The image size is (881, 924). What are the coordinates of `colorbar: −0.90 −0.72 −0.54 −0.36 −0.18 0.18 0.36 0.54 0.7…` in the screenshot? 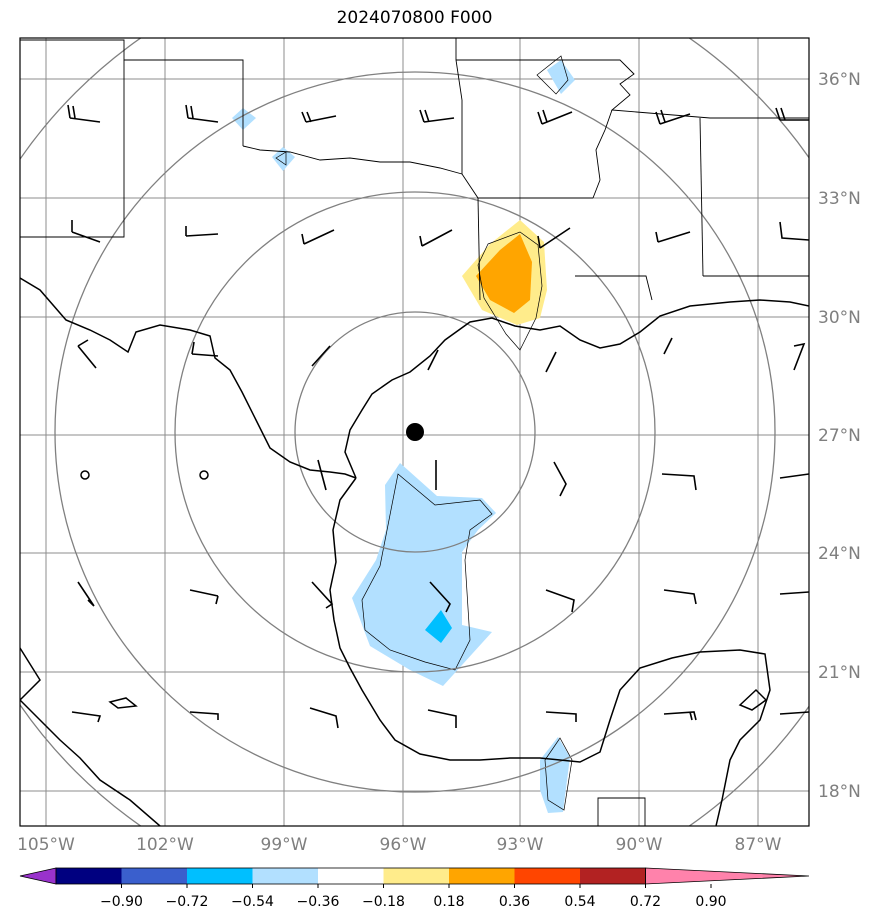 It's located at (414, 888).